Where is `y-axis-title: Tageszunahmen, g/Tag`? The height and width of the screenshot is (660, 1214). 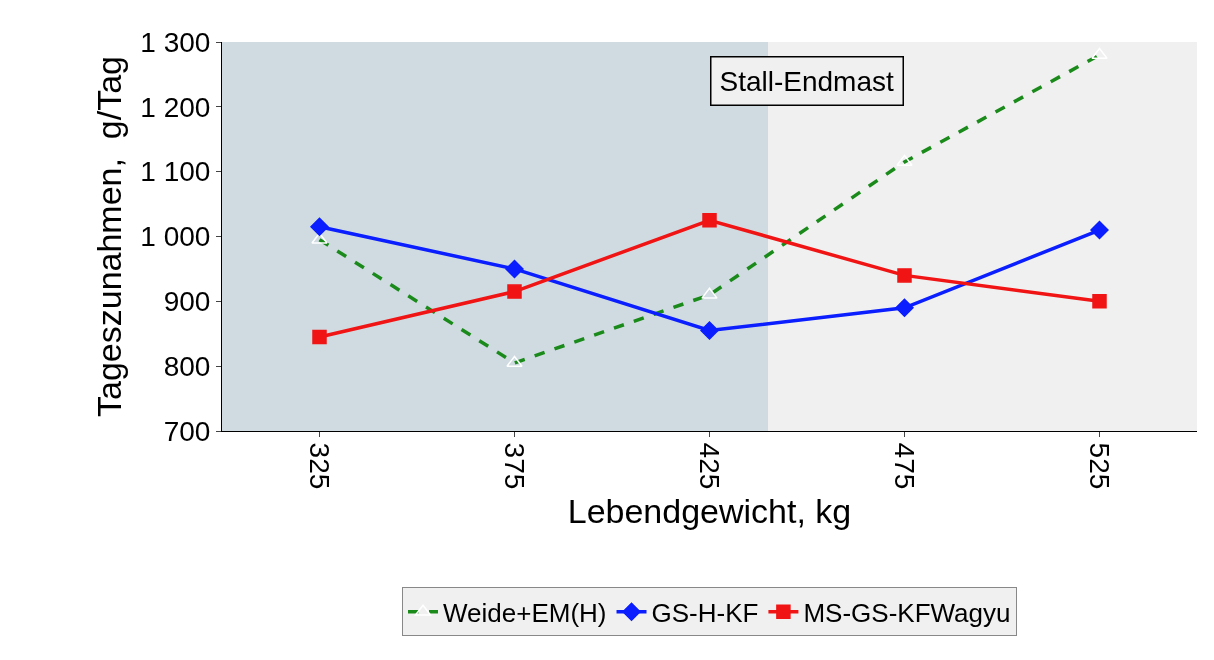 y-axis-title: Tageszunahmen, g/Tag is located at coordinates (108, 236).